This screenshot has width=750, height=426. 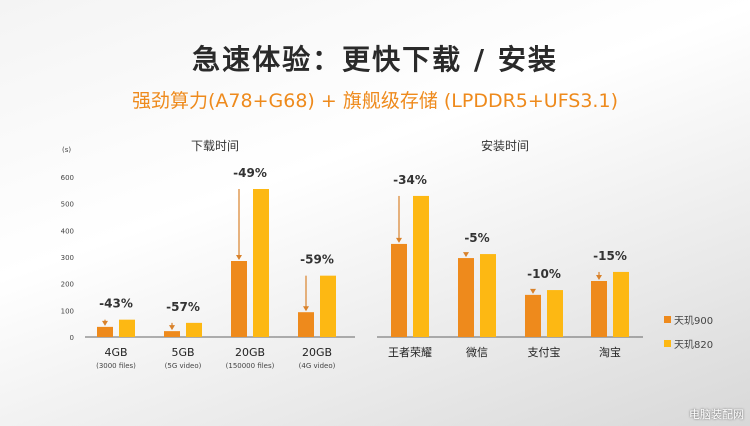 What do you see at coordinates (182, 352) in the screenshot?
I see `category-label: 5GB` at bounding box center [182, 352].